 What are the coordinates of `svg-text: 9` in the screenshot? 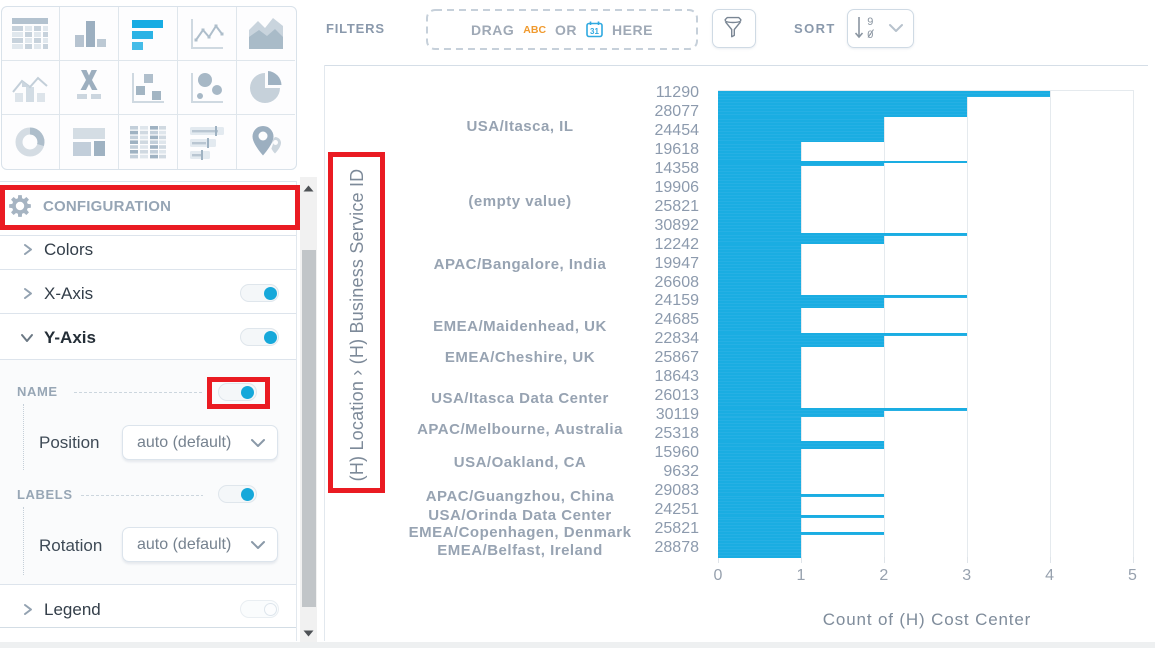 It's located at (870, 23).